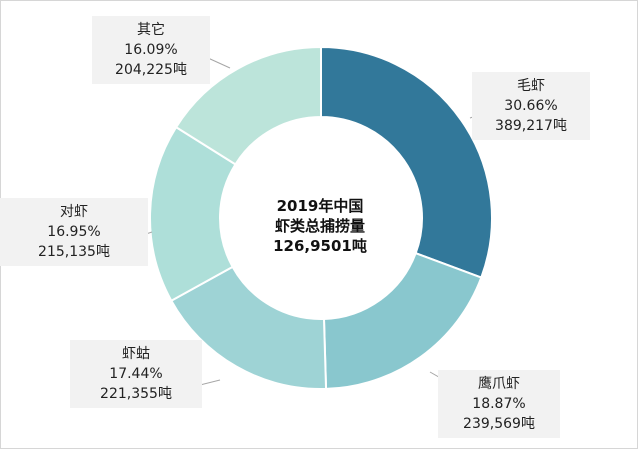 This screenshot has width=640, height=451. What do you see at coordinates (74, 252) in the screenshot?
I see `slice-value: 215,135吨` at bounding box center [74, 252].